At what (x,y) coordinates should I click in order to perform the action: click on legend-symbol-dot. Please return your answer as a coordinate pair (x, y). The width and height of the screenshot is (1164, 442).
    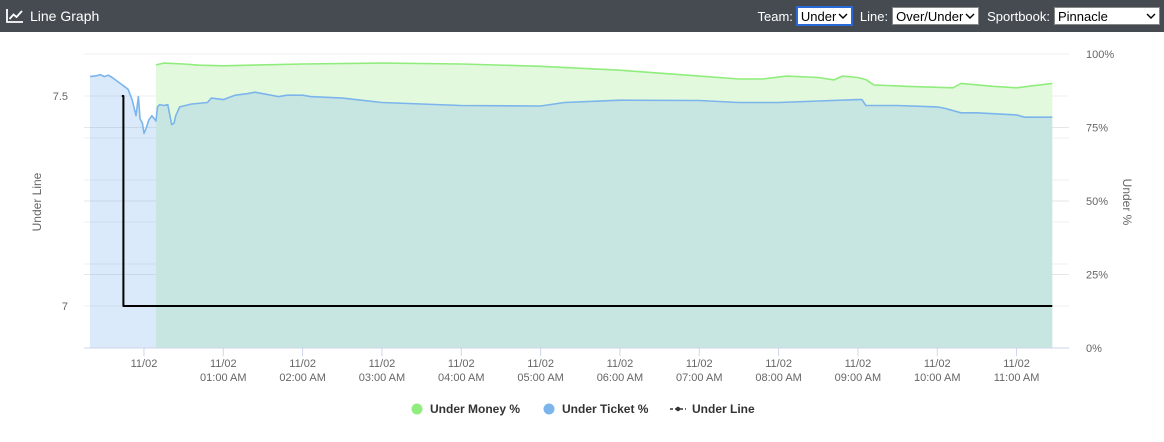
    Looking at the image, I should click on (678, 409).